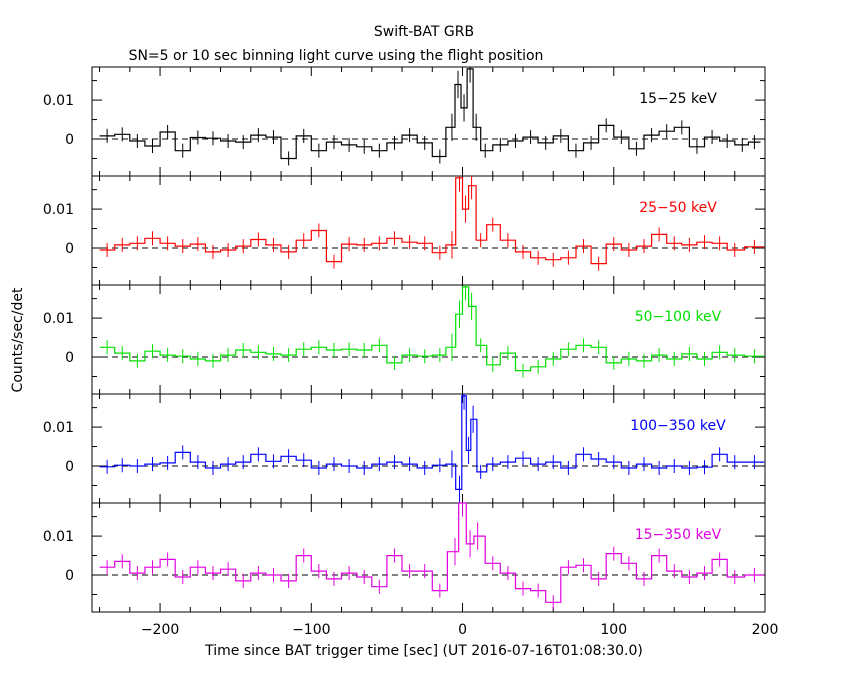  I want to click on panel-3: 0 0.01 50−100 keV, so click(404, 339).